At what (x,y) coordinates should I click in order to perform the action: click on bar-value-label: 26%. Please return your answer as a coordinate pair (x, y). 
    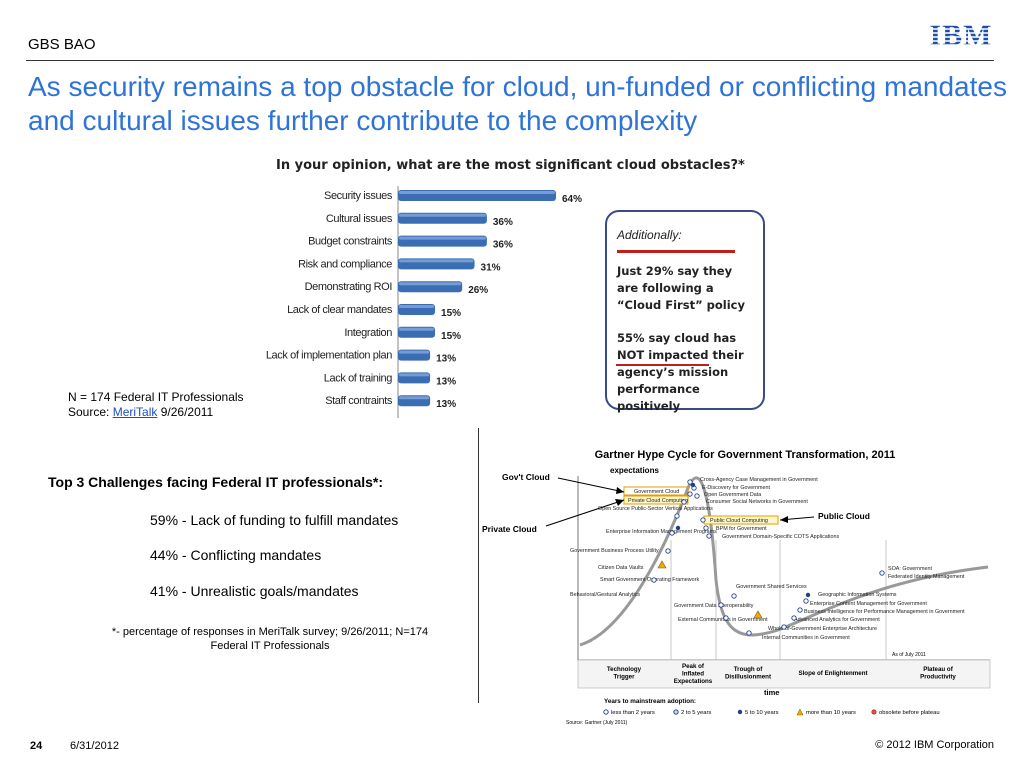
    Looking at the image, I should click on (478, 290).